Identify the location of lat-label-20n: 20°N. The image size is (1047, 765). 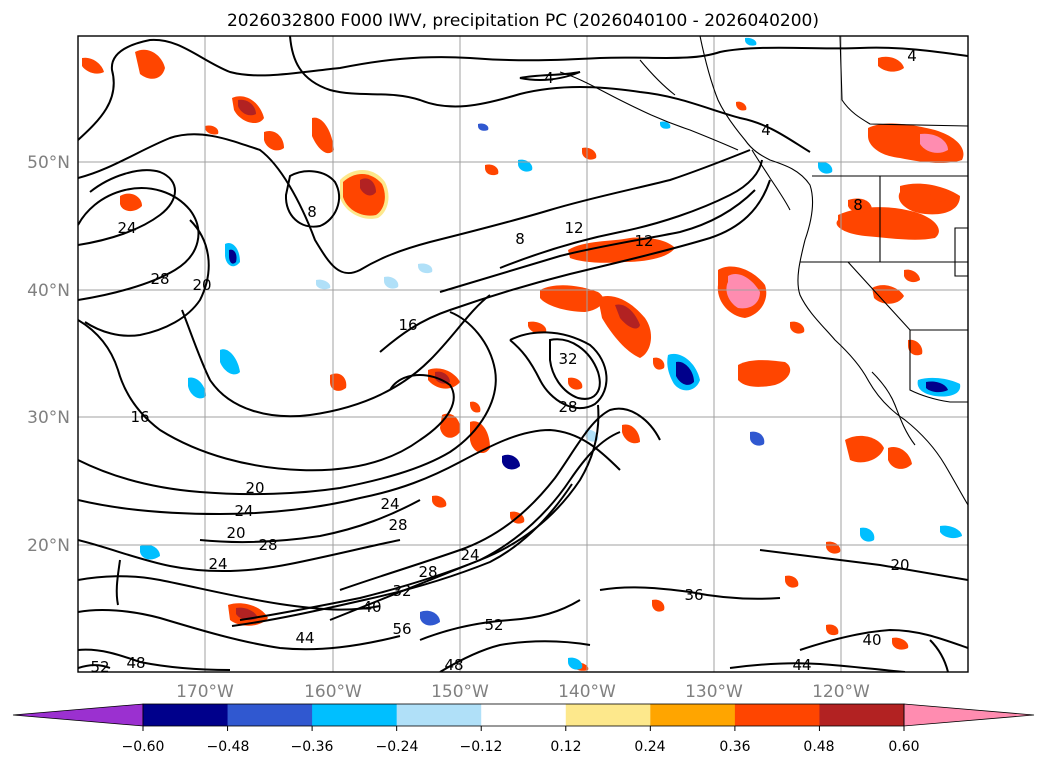
(48, 546).